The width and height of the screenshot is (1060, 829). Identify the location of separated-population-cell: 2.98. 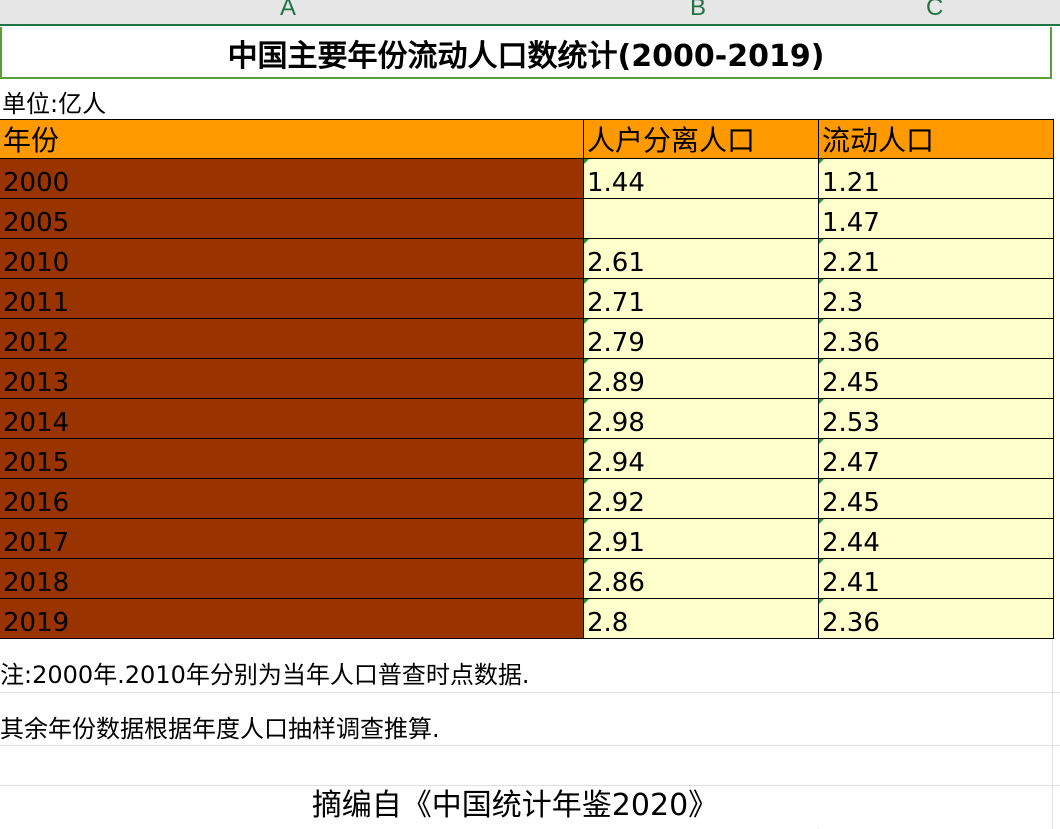
(701, 419).